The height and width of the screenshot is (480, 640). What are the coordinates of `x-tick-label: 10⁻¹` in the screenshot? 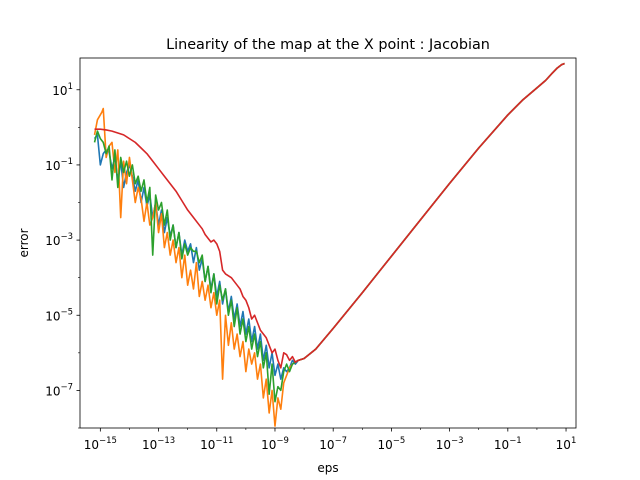 It's located at (508, 444).